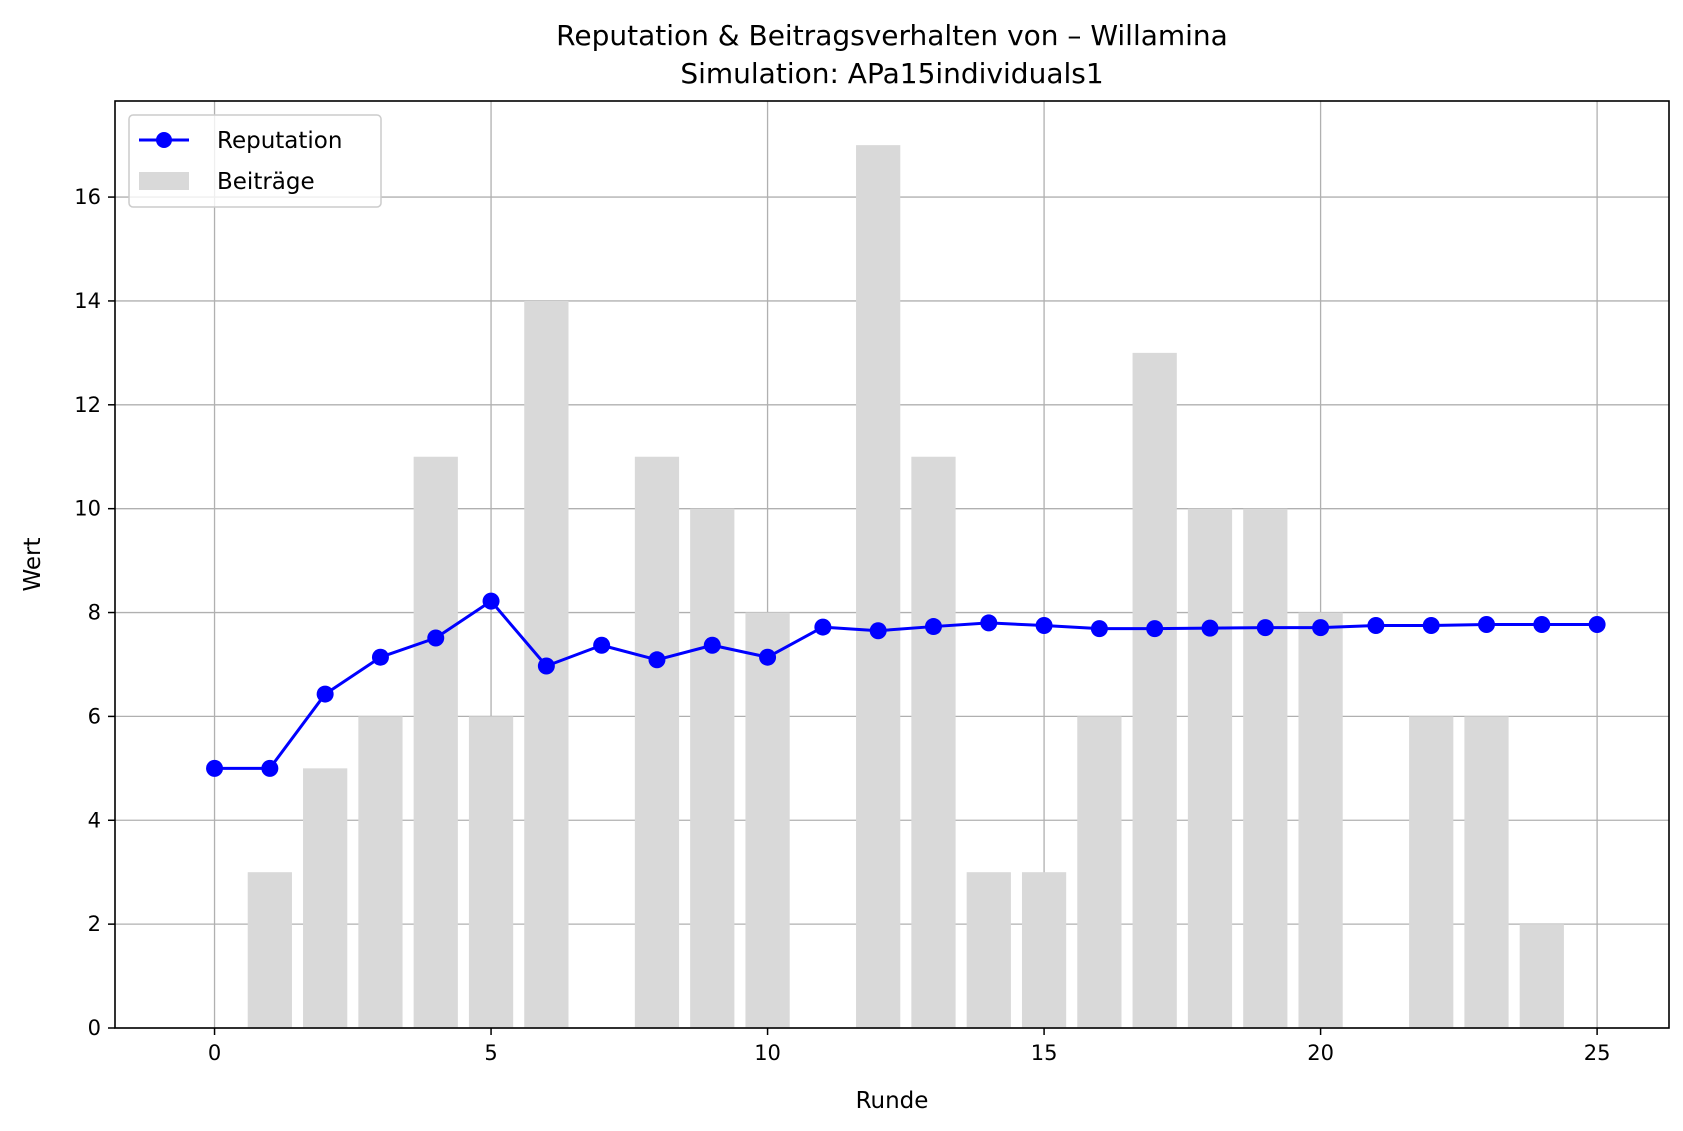 This screenshot has height=1131, width=1683. I want to click on y-tick-label: 10, so click(87, 509).